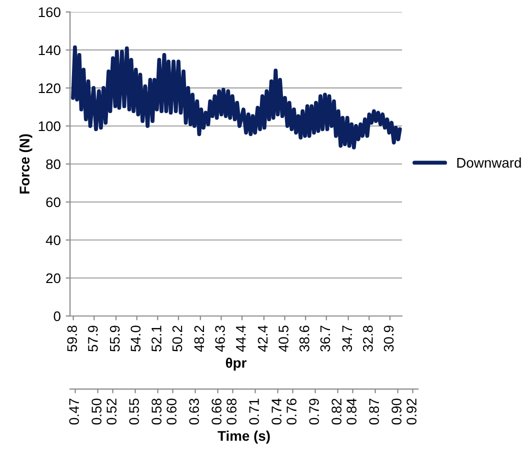 This screenshot has height=449, width=532. I want to click on x-tick-label: 30.9, so click(389, 339).